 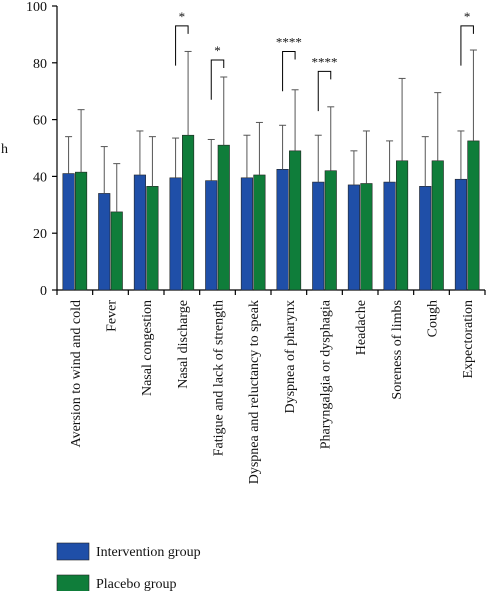 I want to click on y-tick-label: 20, so click(x=40, y=234).